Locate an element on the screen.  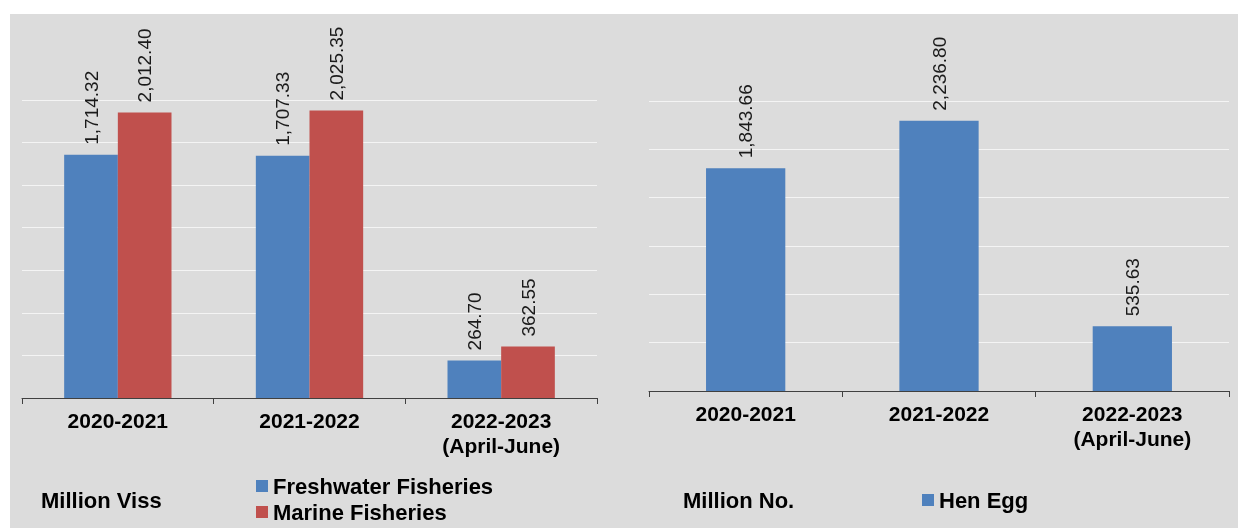
data-label: 2,025.35 is located at coordinates (336, 63).